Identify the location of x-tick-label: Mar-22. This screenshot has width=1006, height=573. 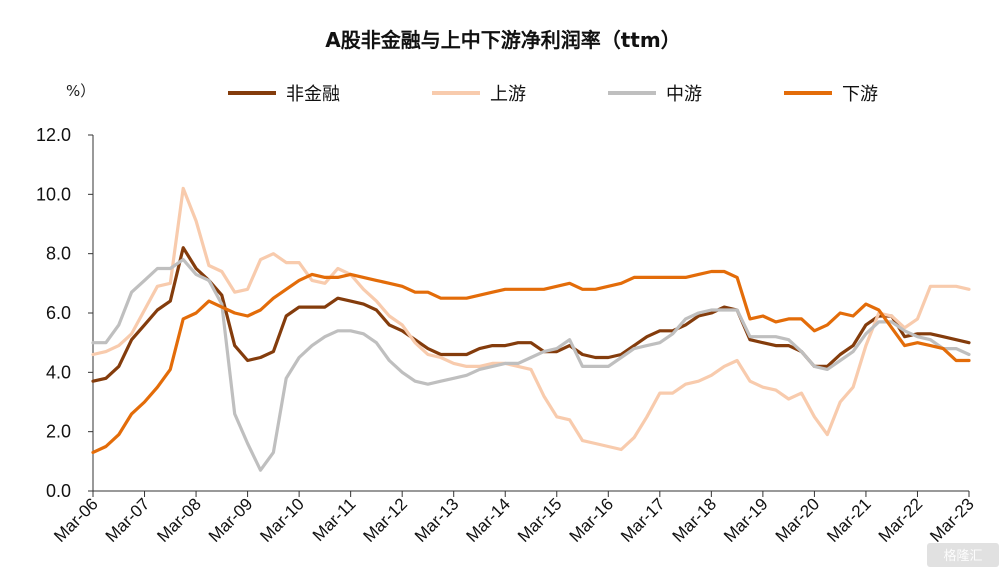
(901, 520).